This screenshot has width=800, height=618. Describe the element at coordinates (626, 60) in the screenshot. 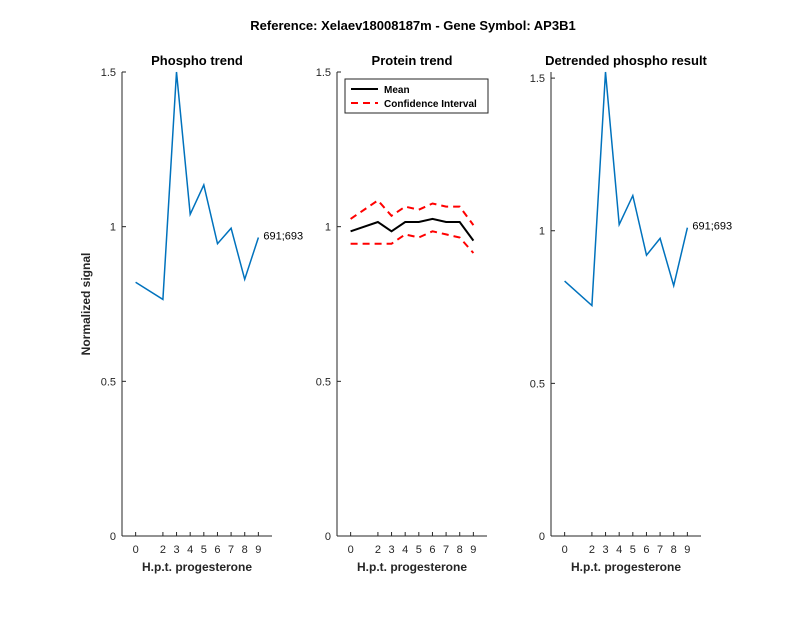

I see `panel-title: Detrended phospho result` at that location.